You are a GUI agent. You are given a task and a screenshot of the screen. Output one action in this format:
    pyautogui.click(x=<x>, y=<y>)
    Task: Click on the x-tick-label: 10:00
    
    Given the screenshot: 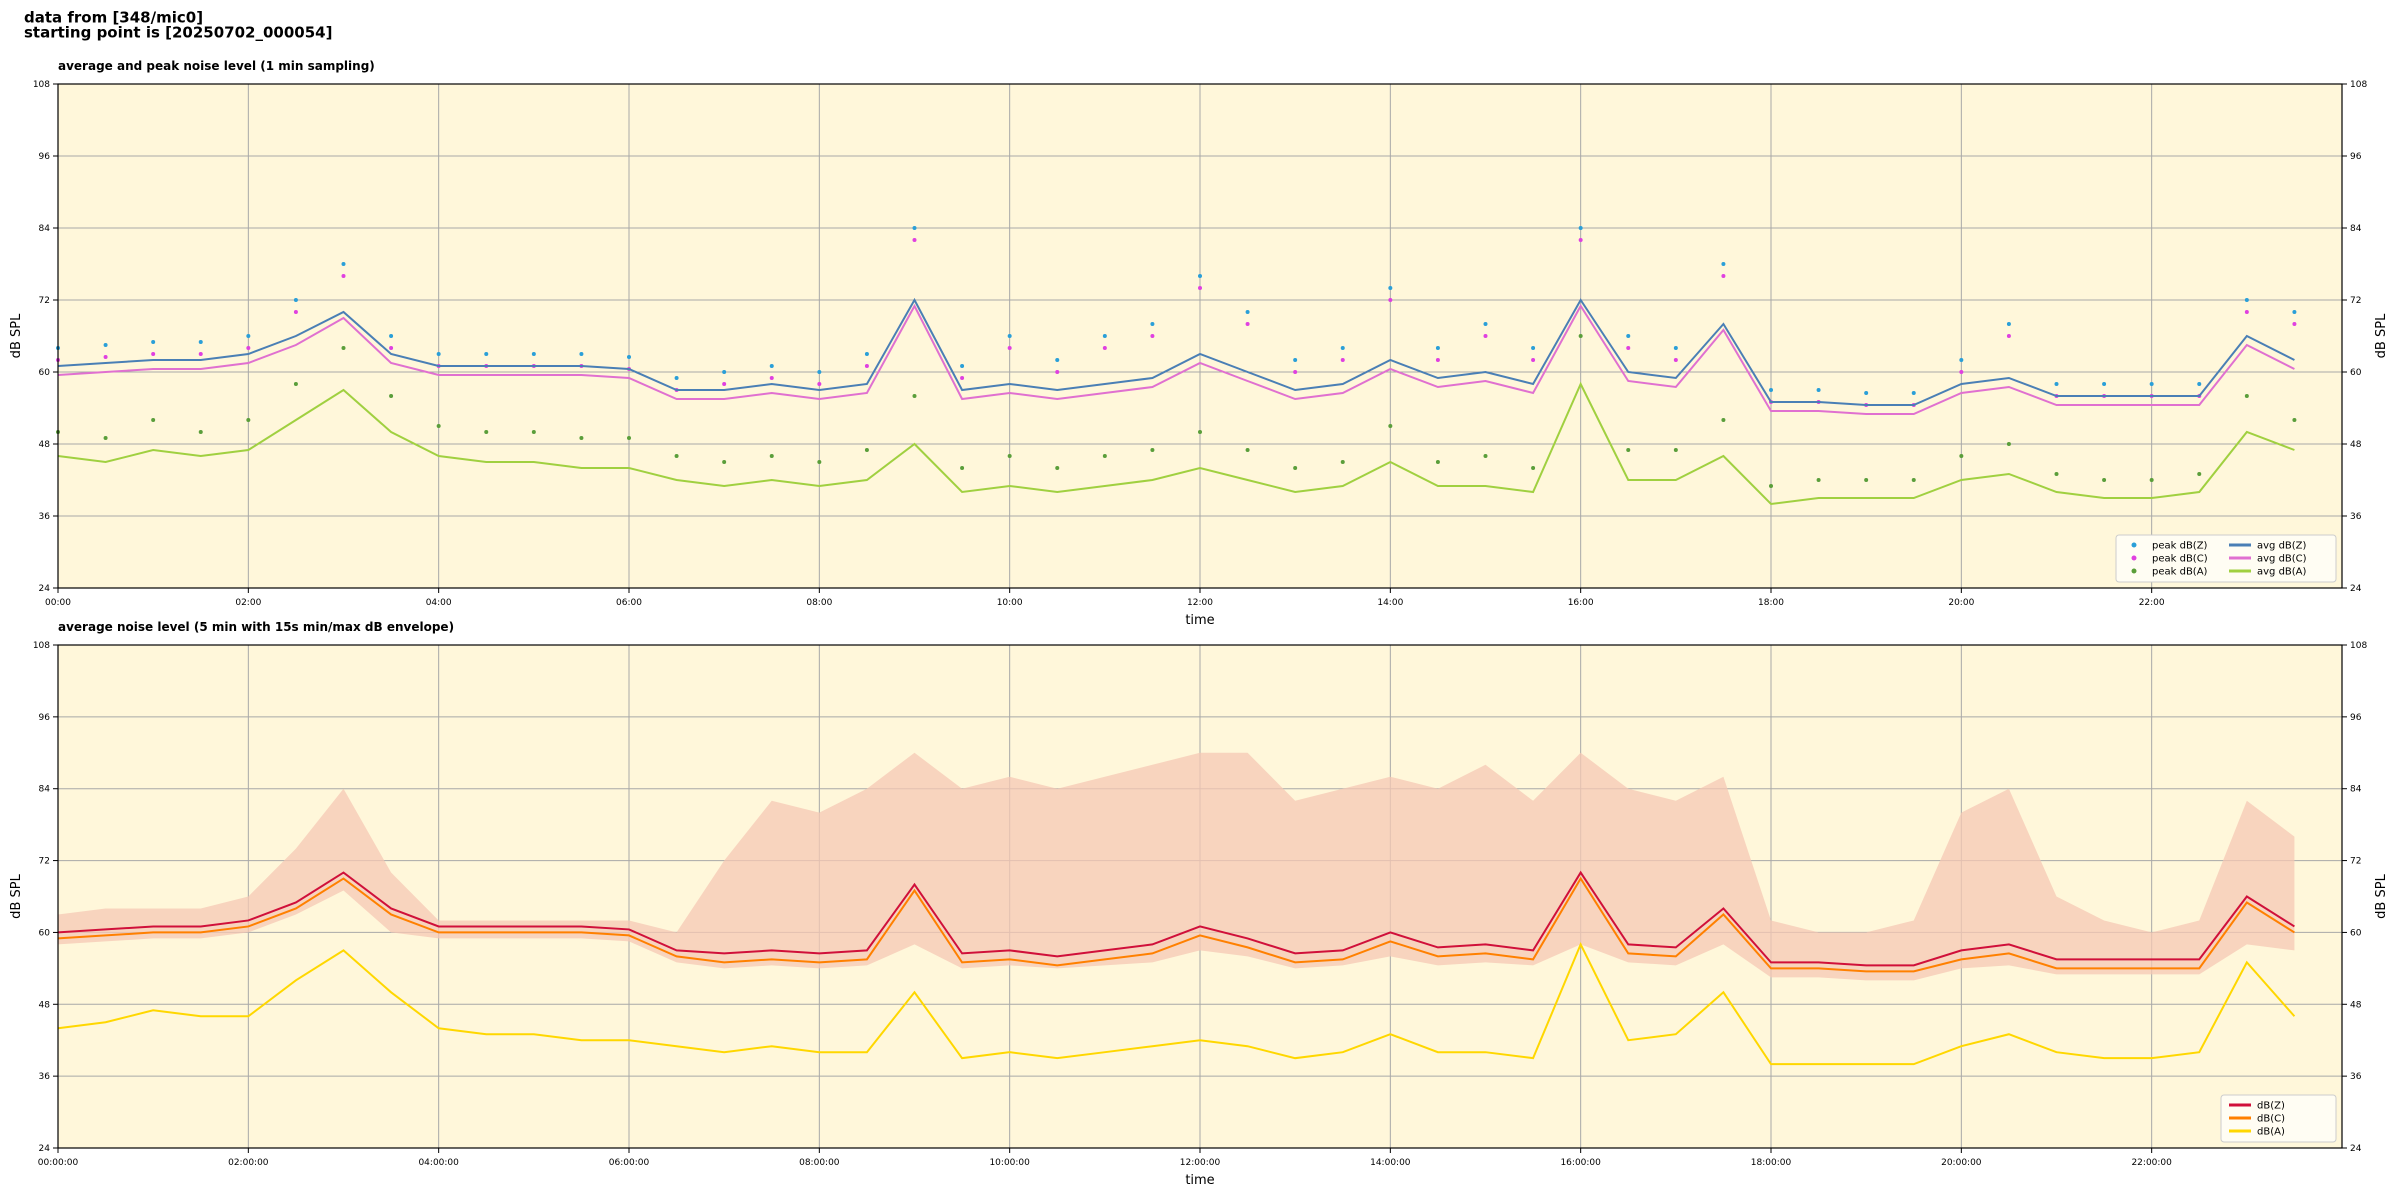 What is the action you would take?
    pyautogui.click(x=1010, y=603)
    